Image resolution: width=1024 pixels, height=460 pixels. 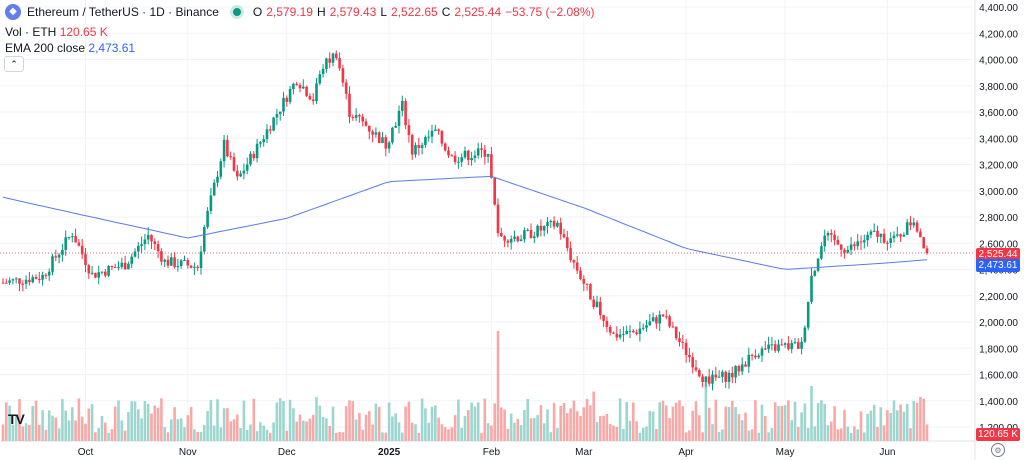 I want to click on ema-legend: EMA 200 close 2,473.61, so click(x=70, y=48).